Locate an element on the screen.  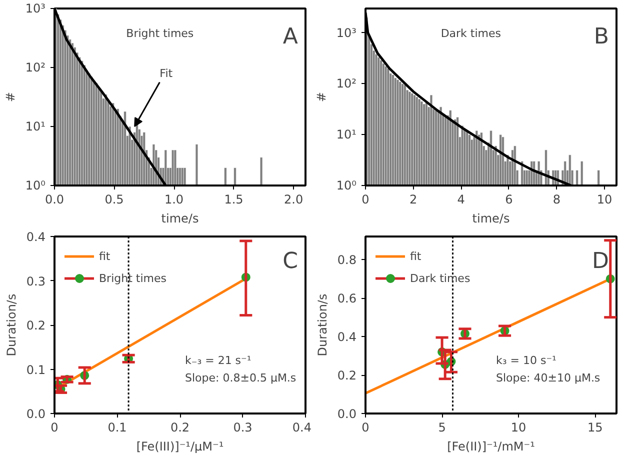
y-tick-label: 0.6 is located at coordinates (347, 299).